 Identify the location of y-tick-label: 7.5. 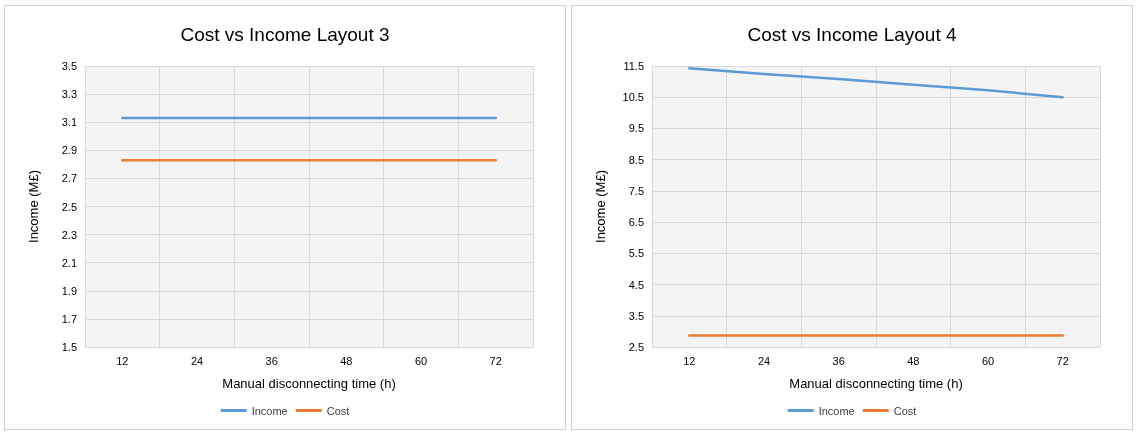
(636, 190).